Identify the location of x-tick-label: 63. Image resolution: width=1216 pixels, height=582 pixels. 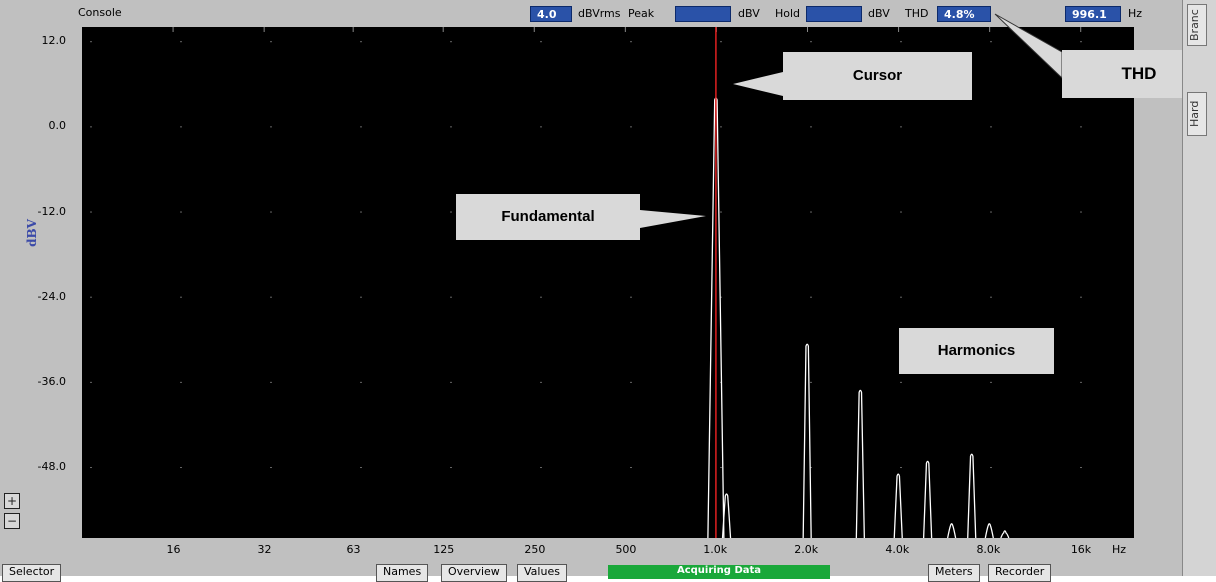
(353, 549).